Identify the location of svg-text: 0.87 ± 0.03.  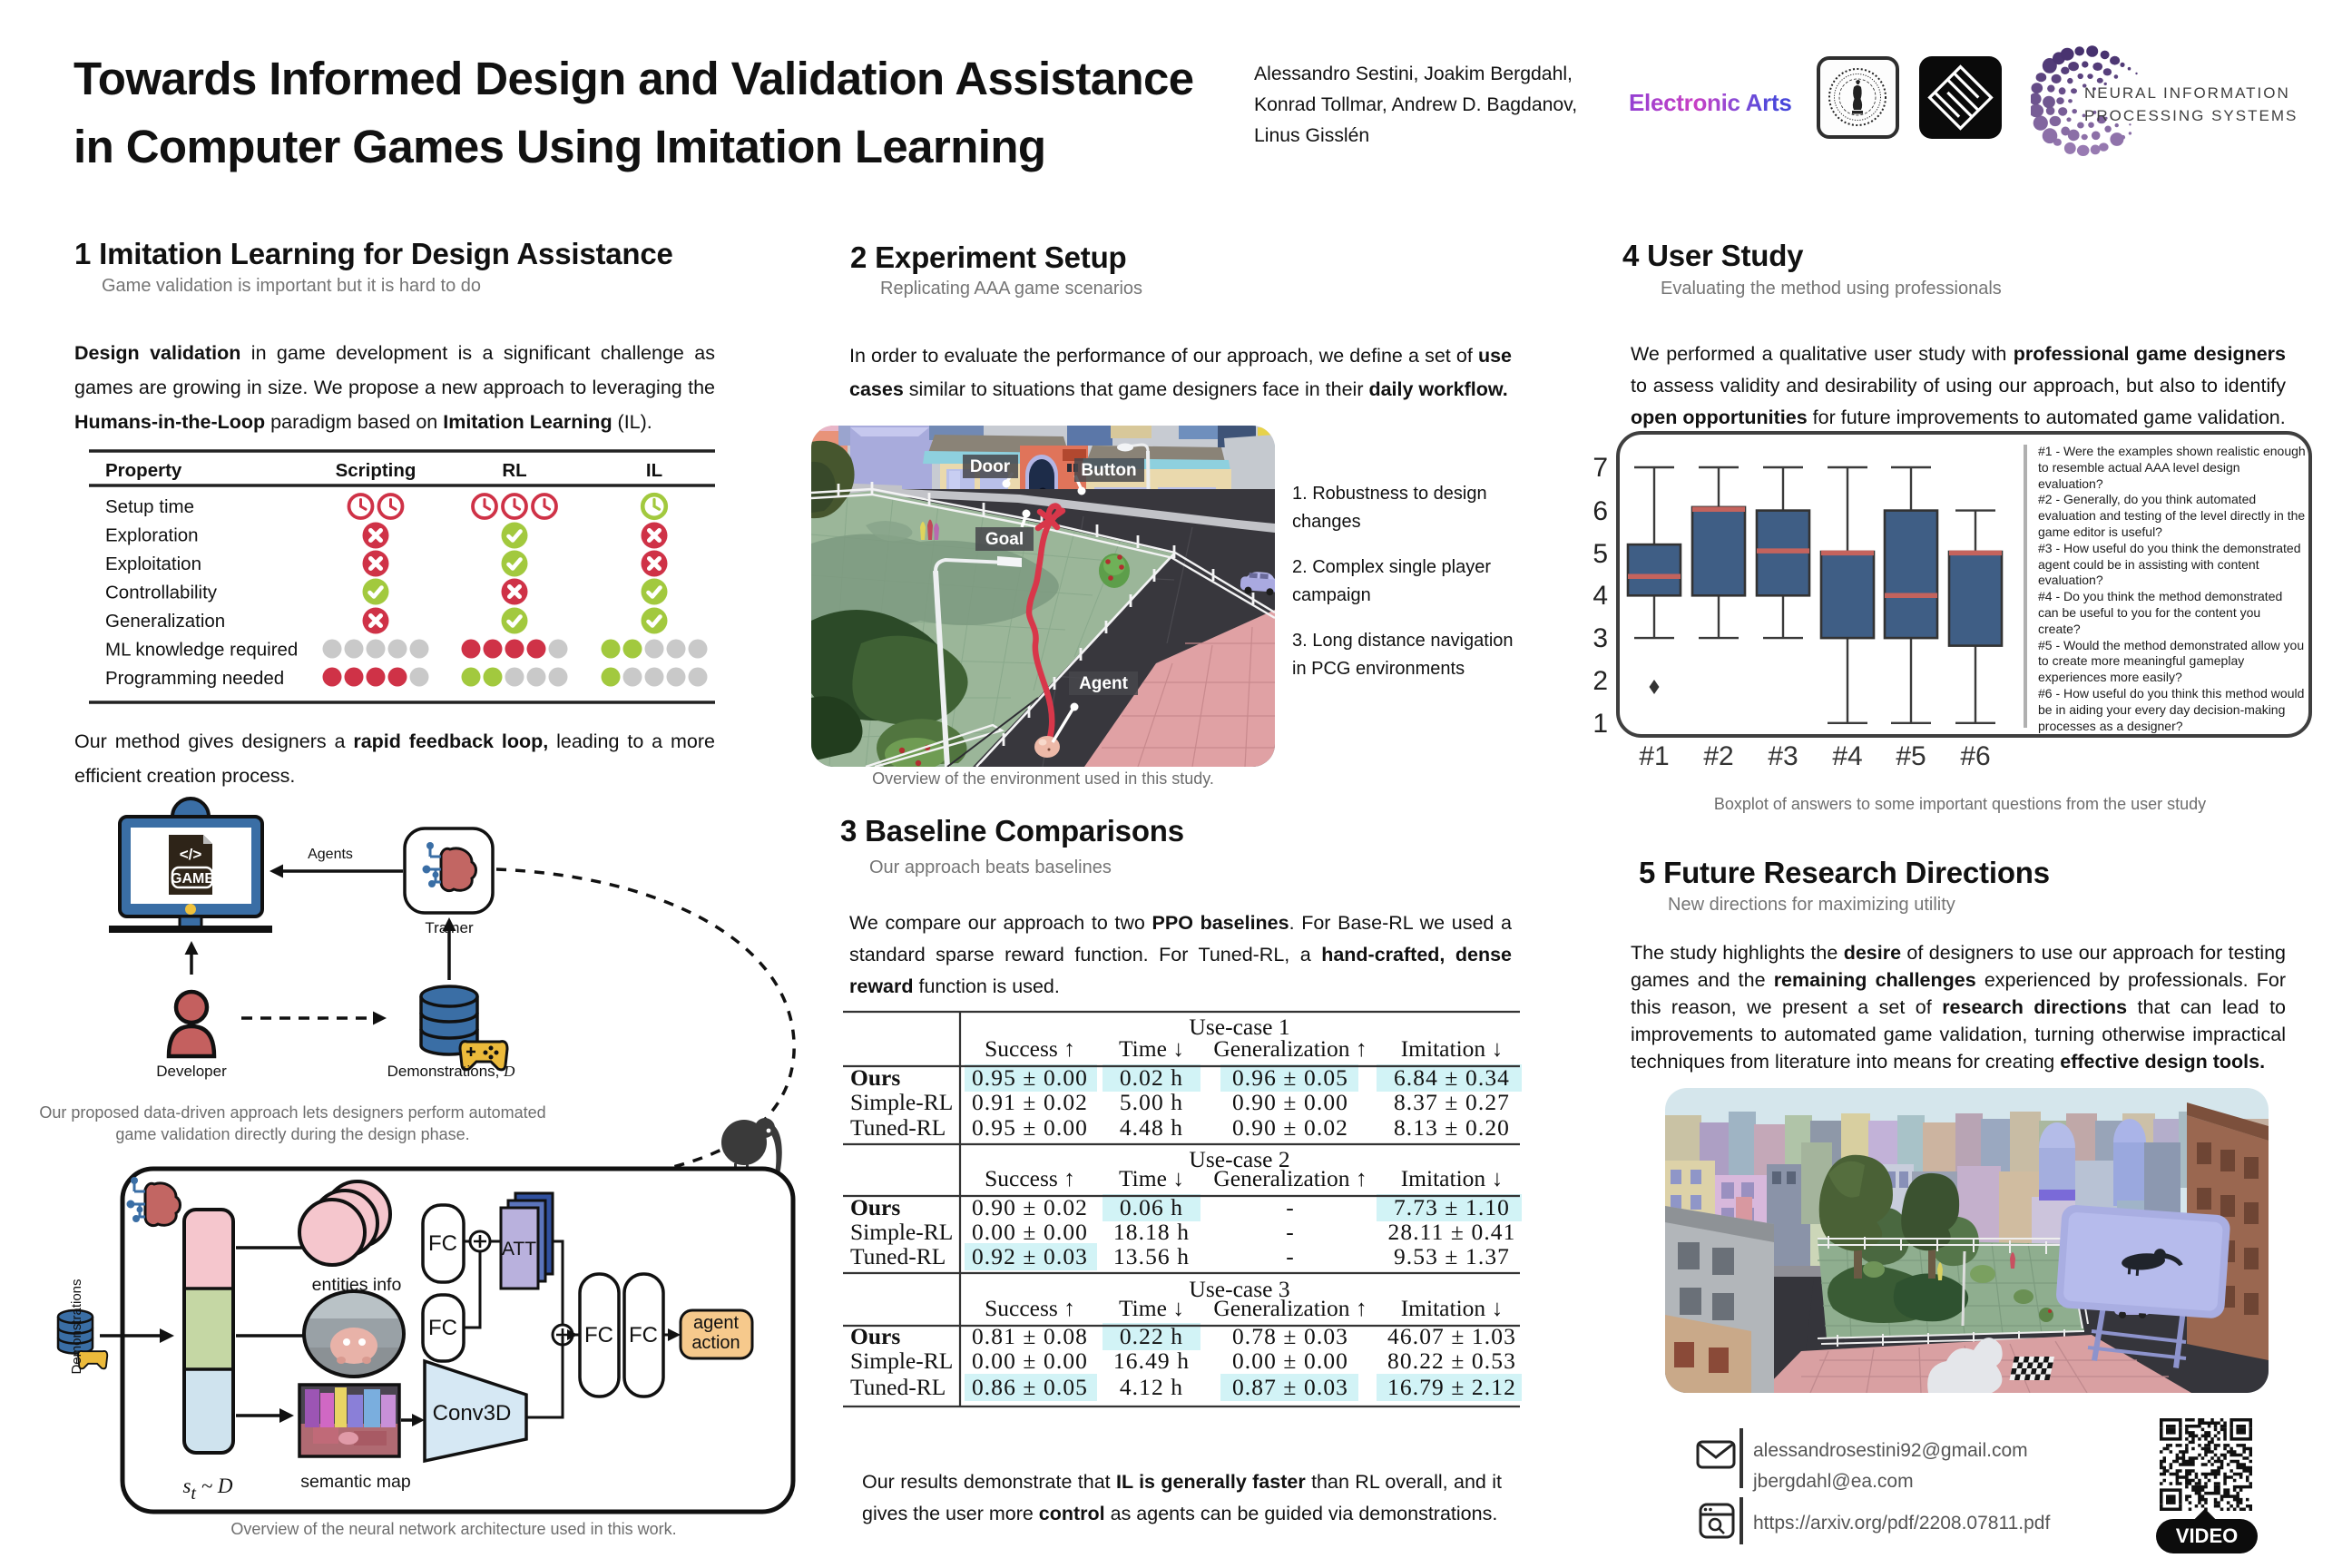
(1290, 1387).